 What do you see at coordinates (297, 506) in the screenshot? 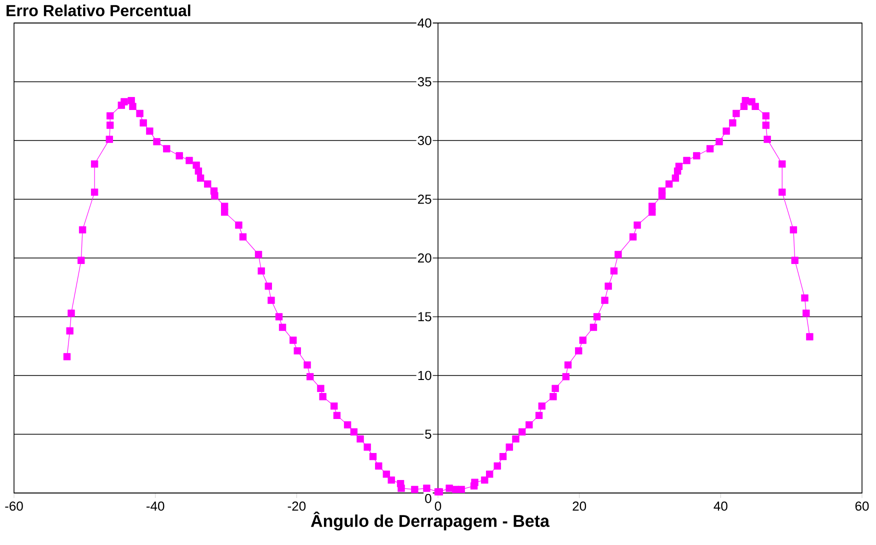
I see `x-tick-label: -20` at bounding box center [297, 506].